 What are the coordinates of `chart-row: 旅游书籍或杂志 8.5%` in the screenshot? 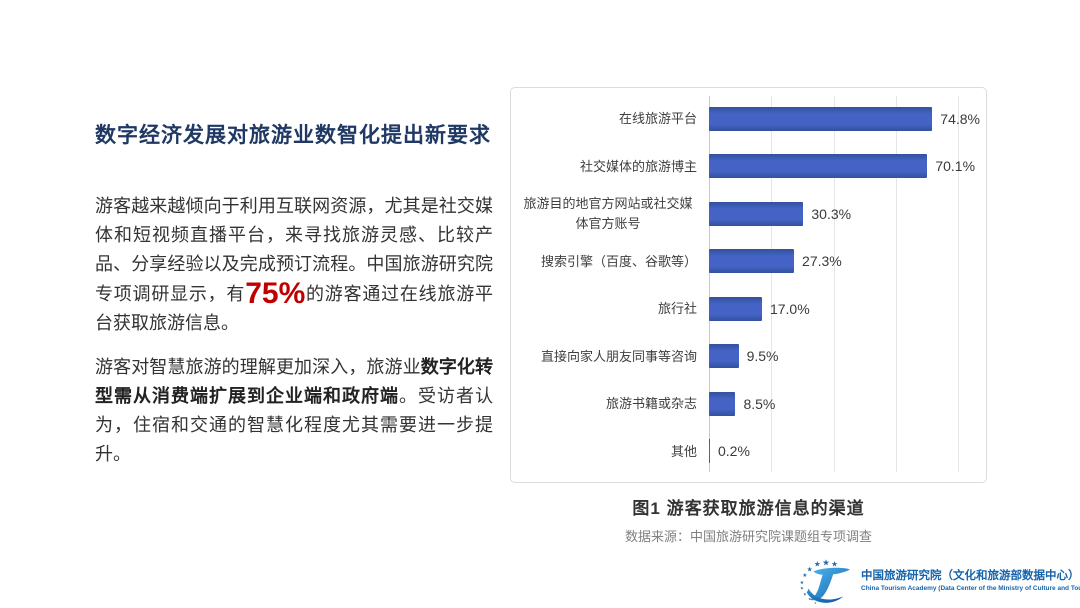 It's located at (745, 404).